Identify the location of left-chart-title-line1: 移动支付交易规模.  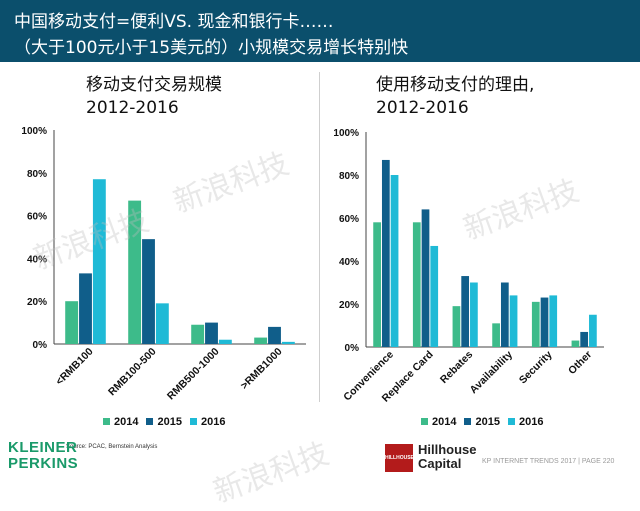
(154, 85).